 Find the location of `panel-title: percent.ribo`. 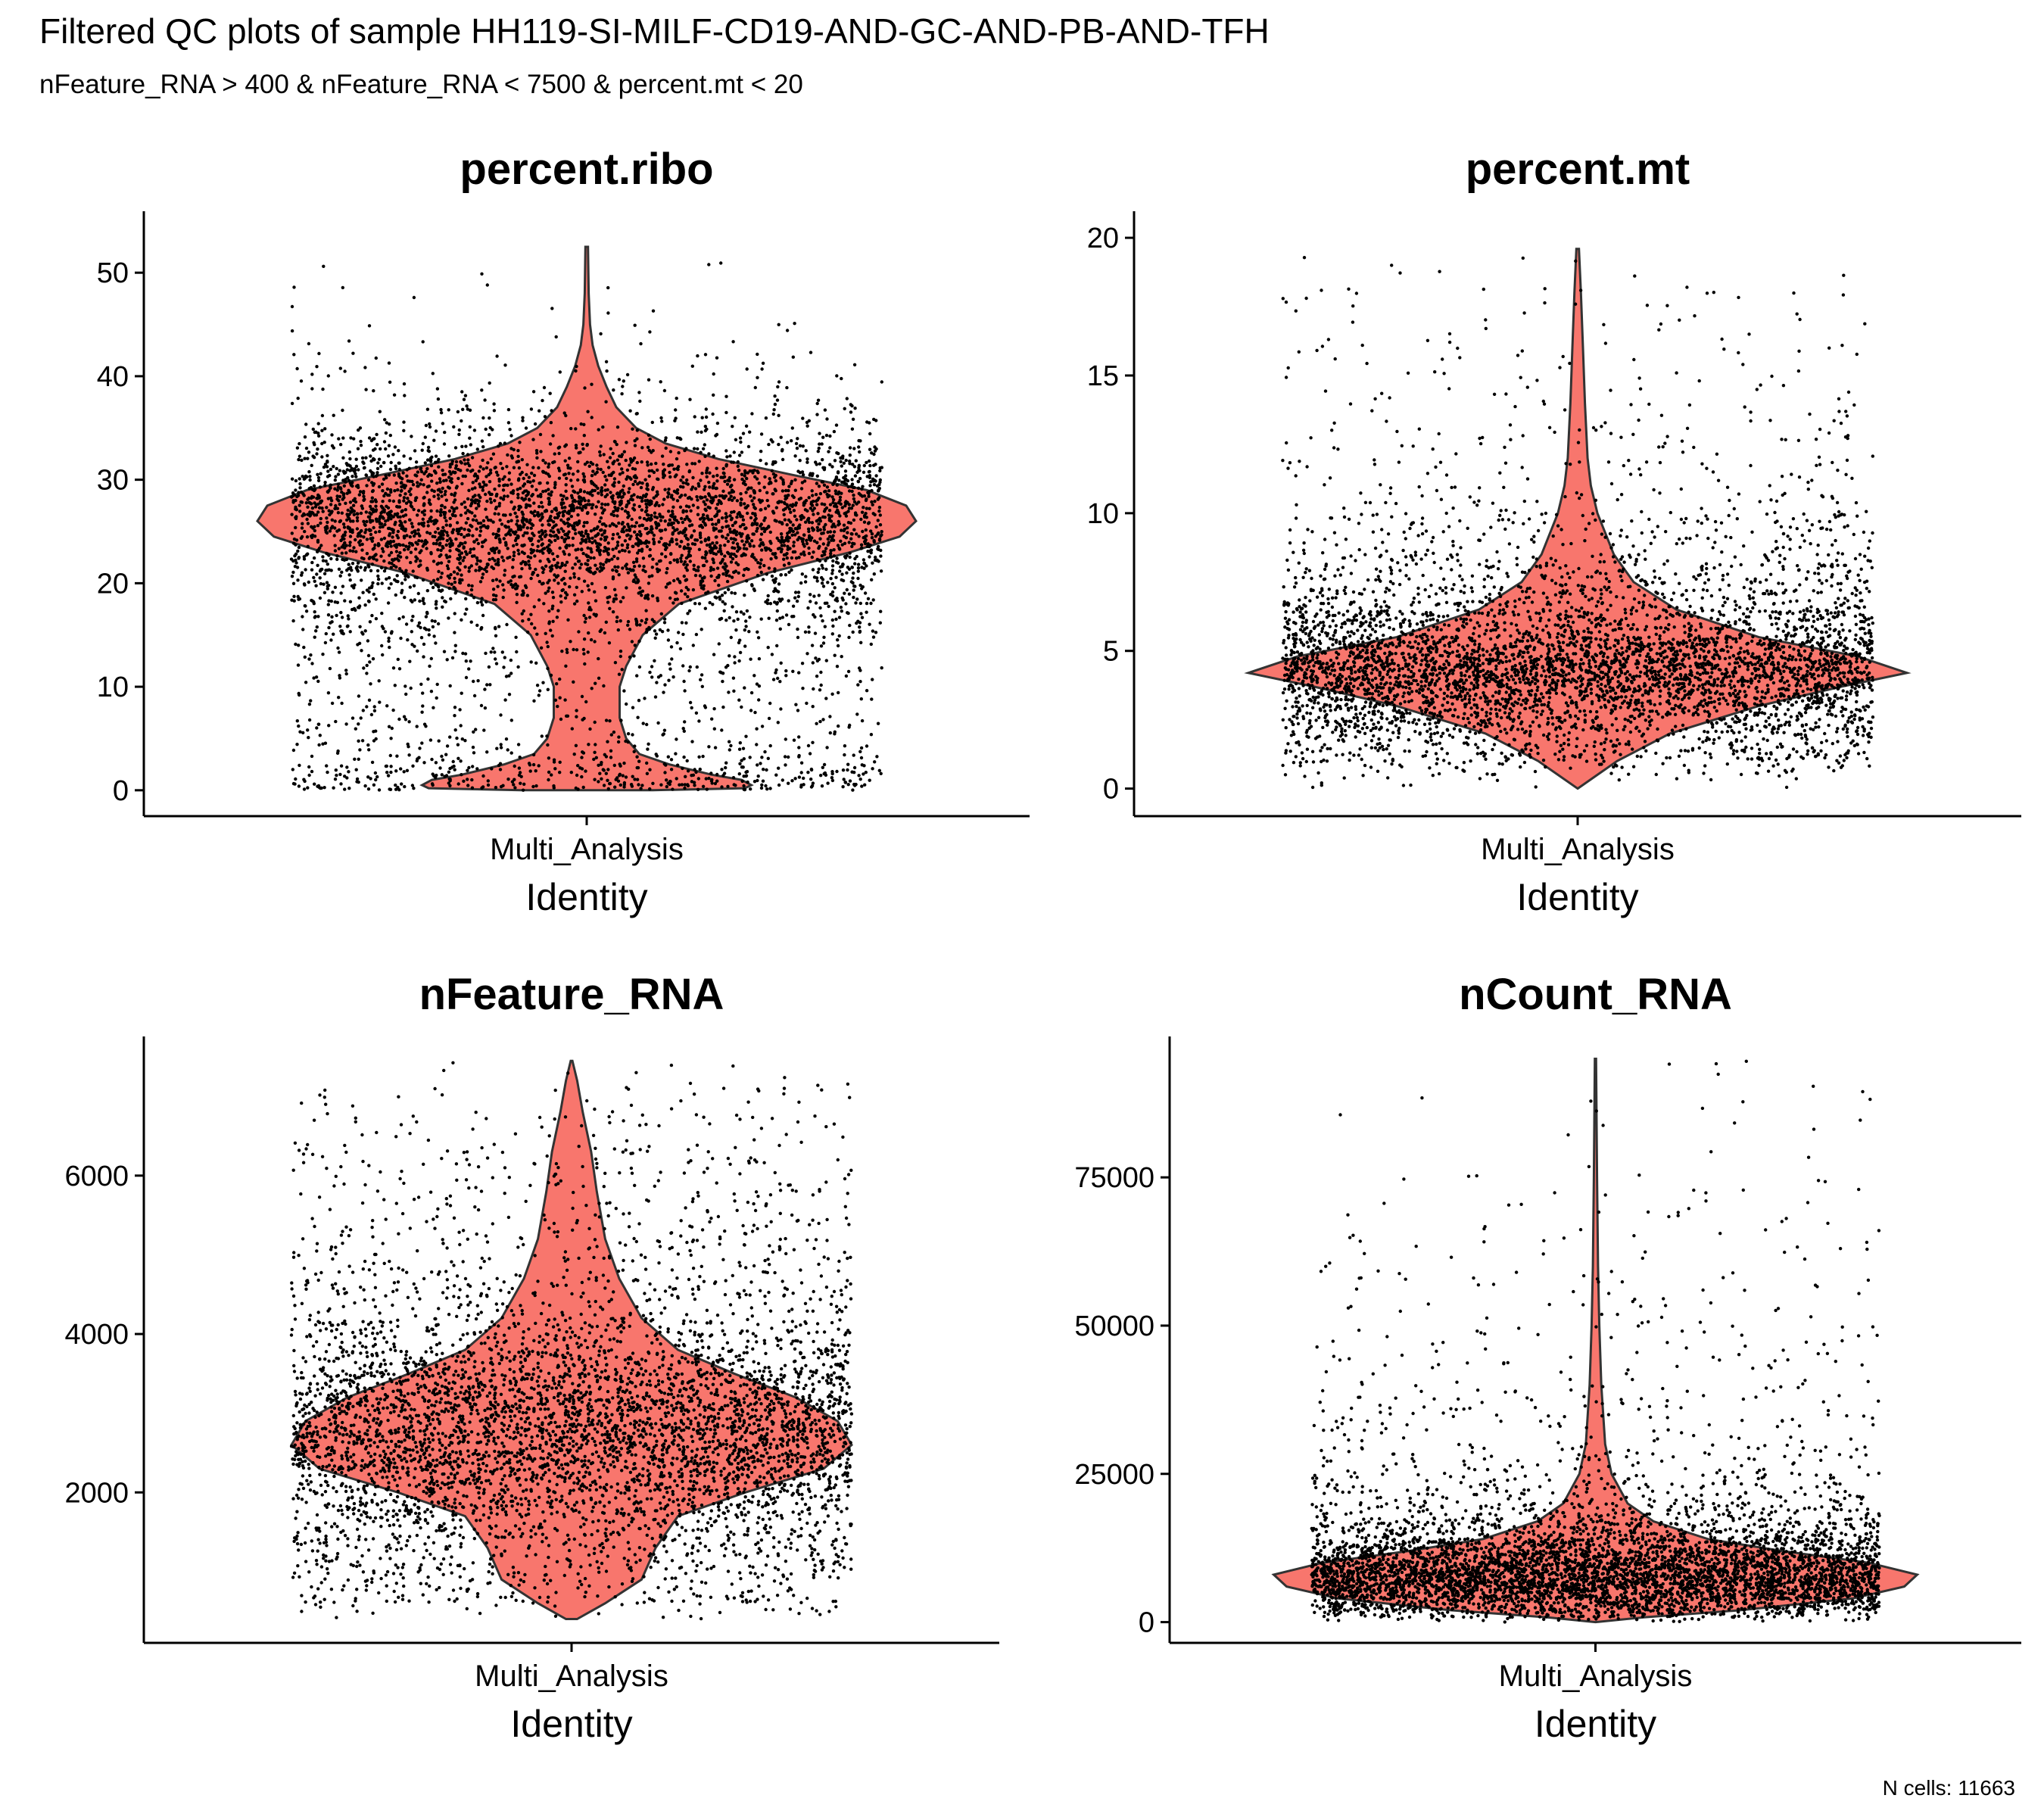

panel-title: percent.ribo is located at coordinates (586, 169).